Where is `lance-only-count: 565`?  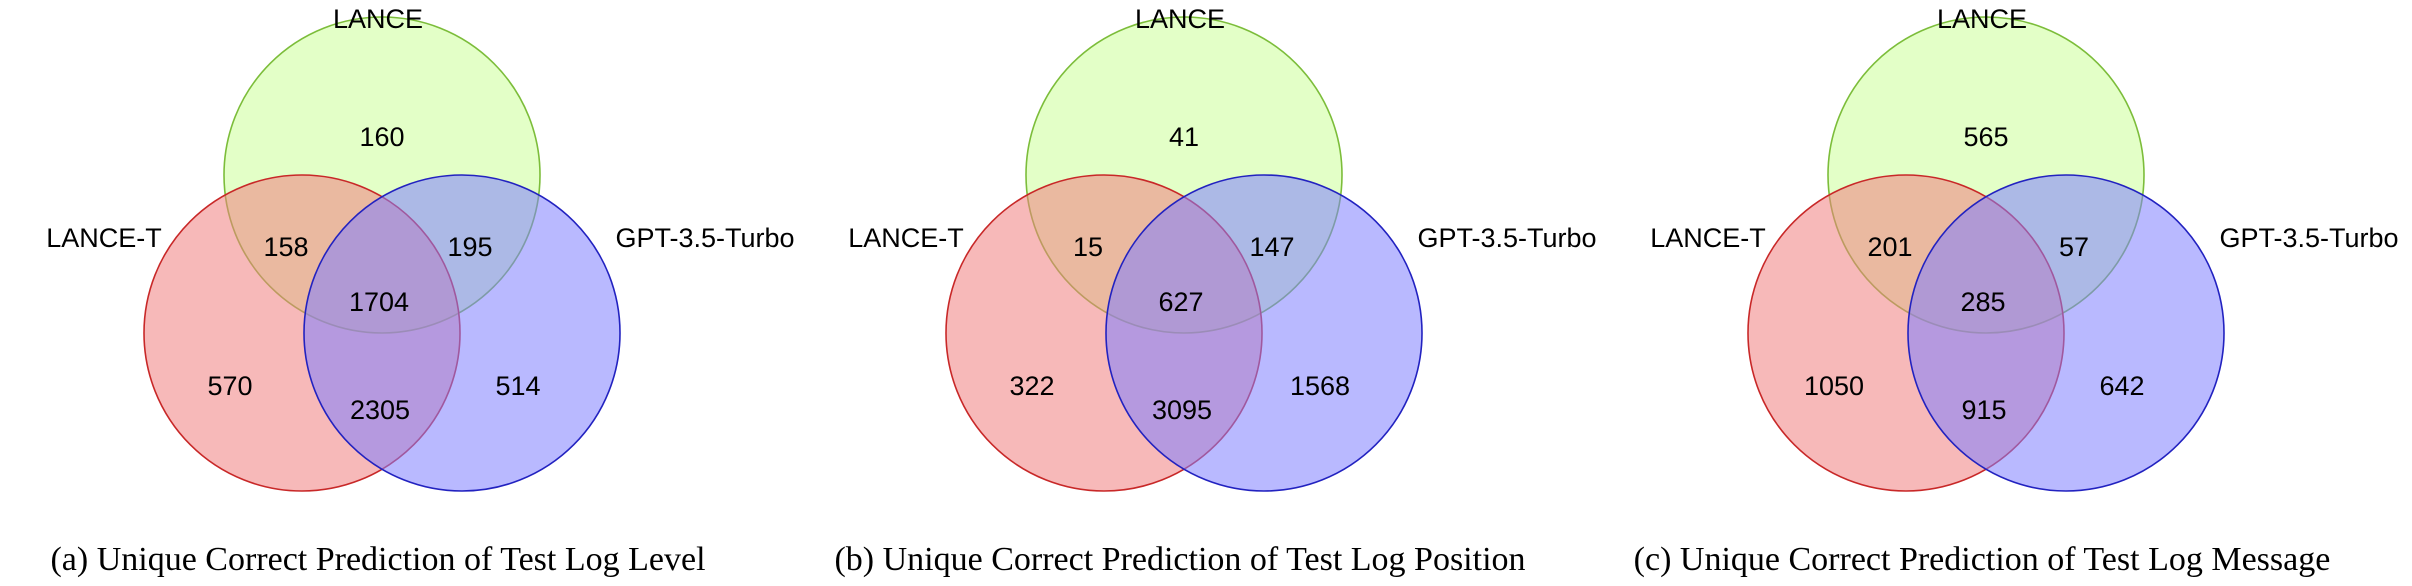 lance-only-count: 565 is located at coordinates (1985, 137).